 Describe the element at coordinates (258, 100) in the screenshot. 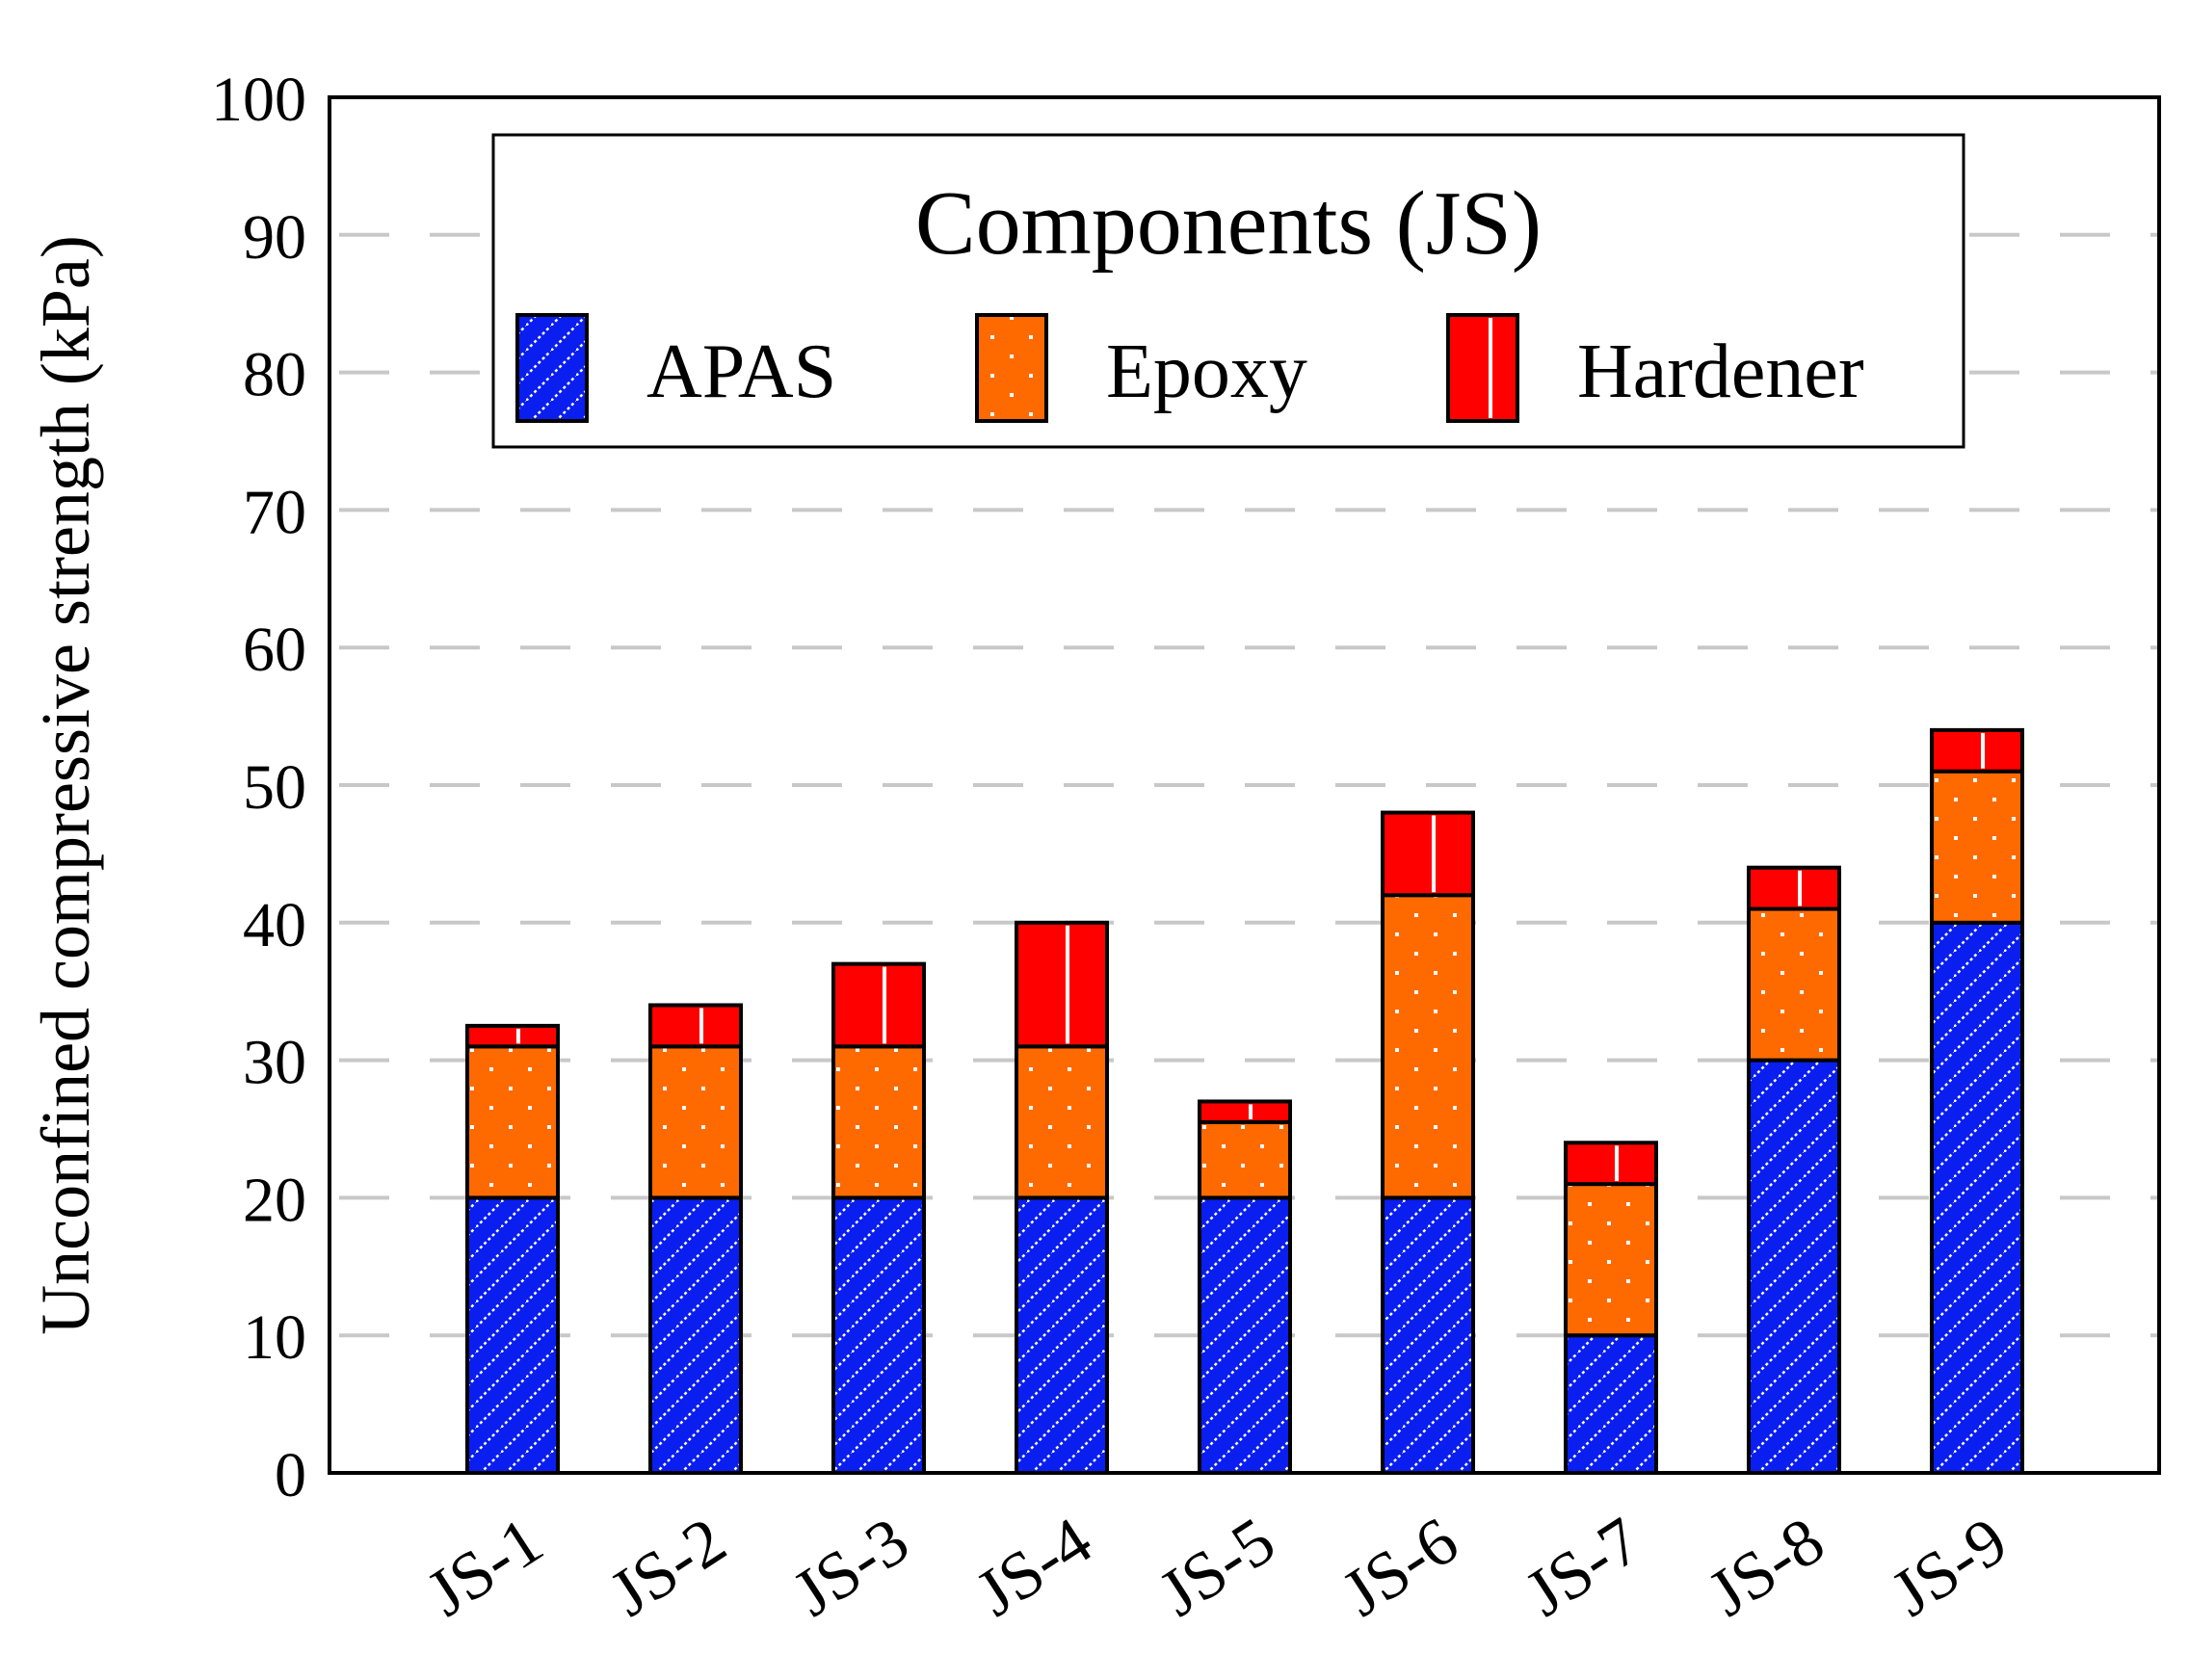

I see `y-tick-label: 100` at that location.